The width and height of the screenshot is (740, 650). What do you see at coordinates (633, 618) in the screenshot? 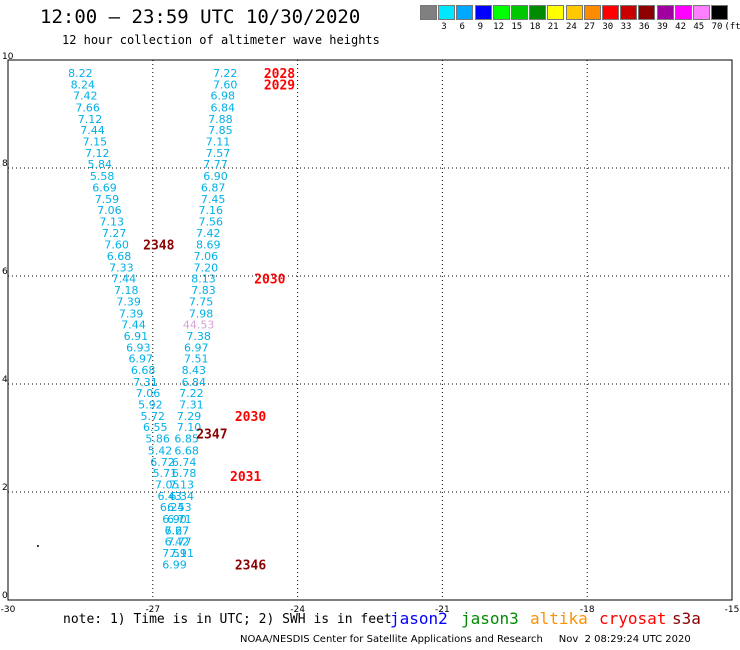
I see `mission-label-cryosat: cryosat` at bounding box center [633, 618].